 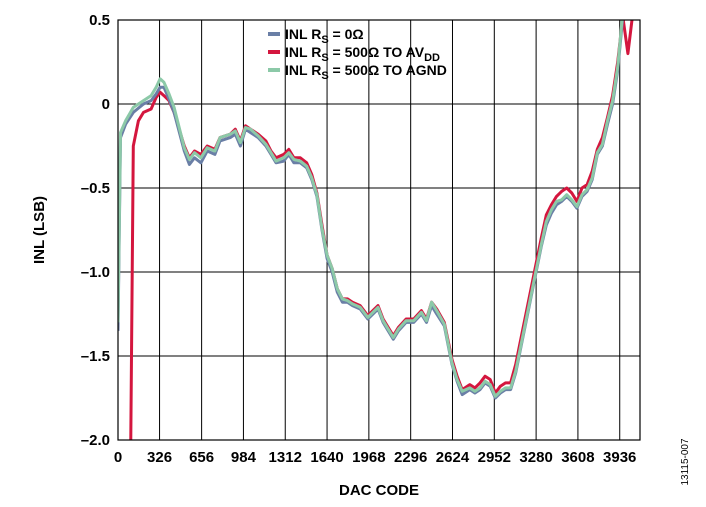 I want to click on legend-label-part: = 500Ω TO AGND, so click(x=388, y=70).